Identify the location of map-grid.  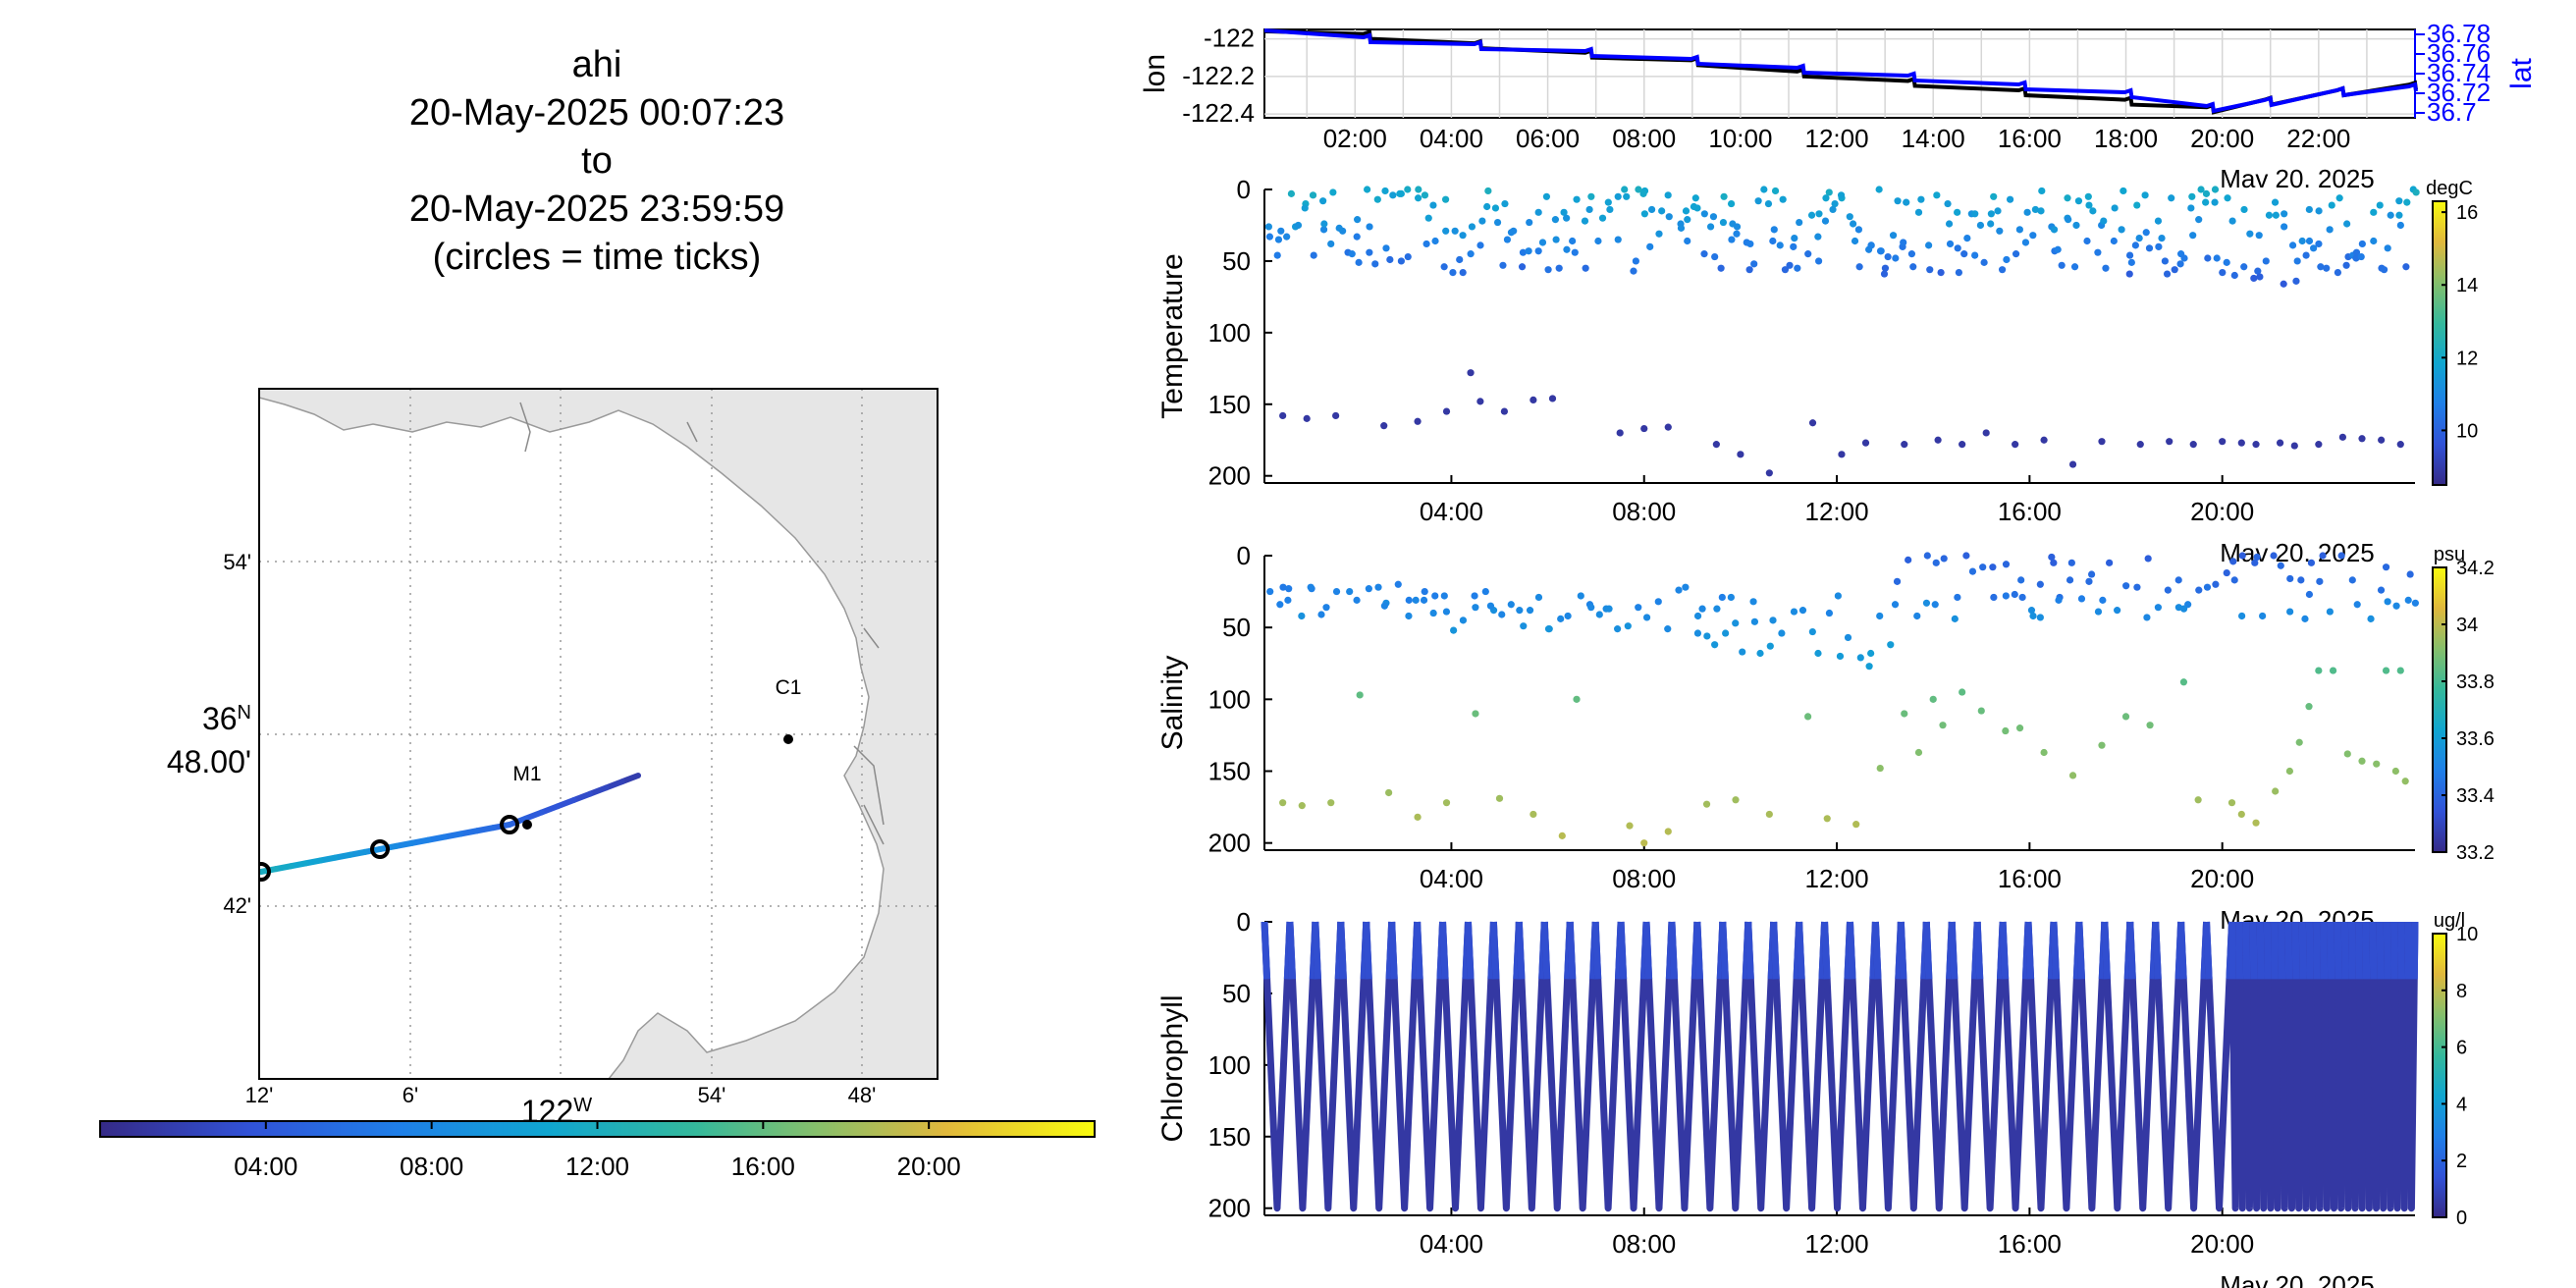
(598, 734).